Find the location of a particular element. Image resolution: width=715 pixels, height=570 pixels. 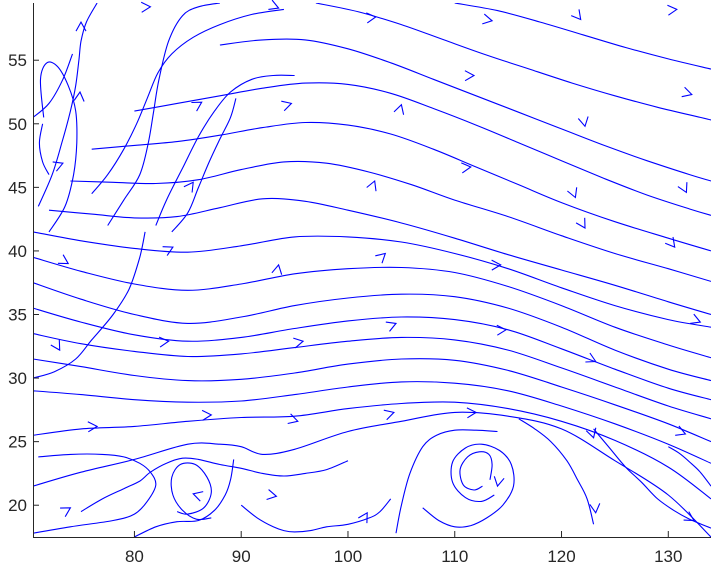

x-tick-label: 80 is located at coordinates (134, 556).